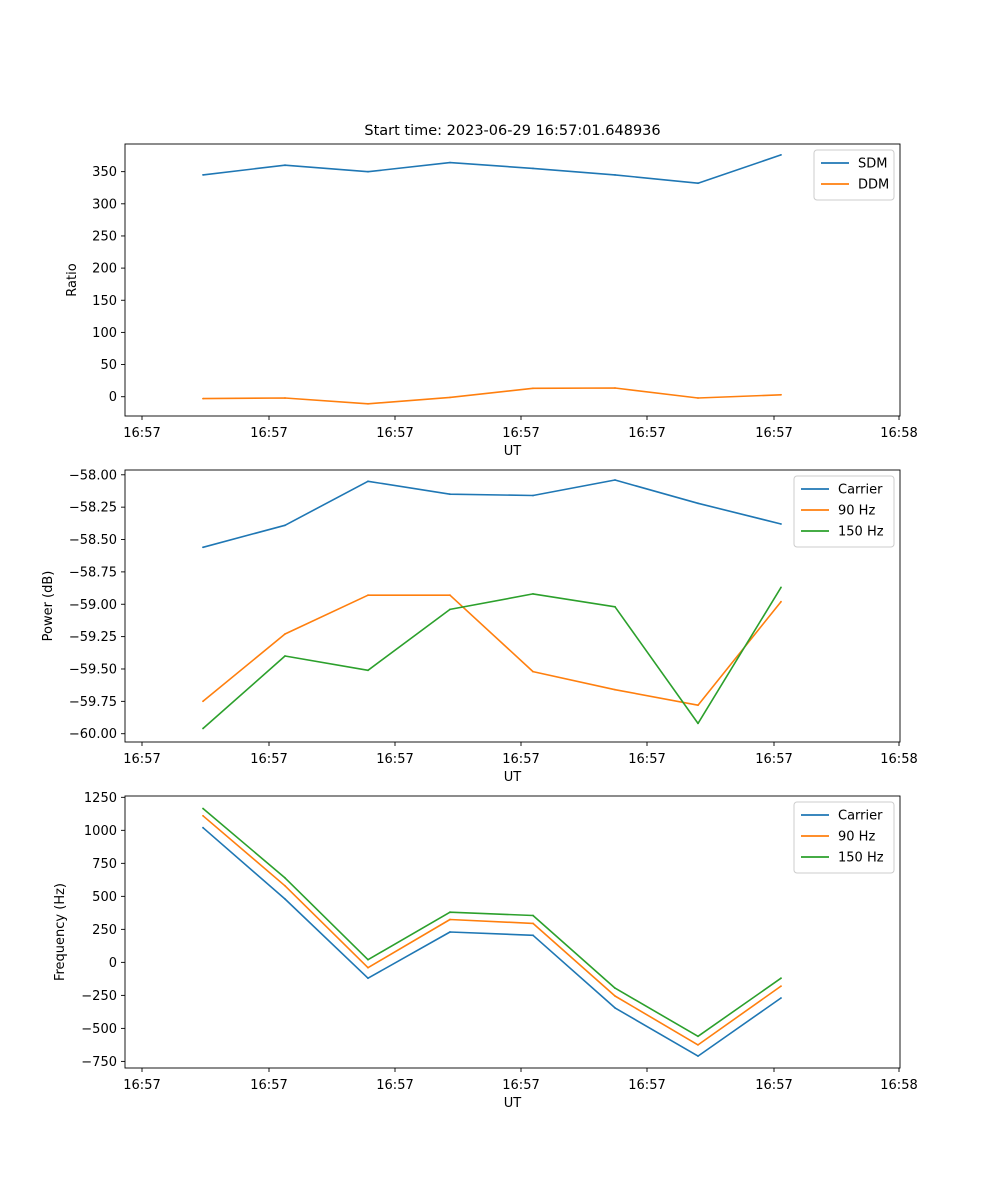 The width and height of the screenshot is (1000, 1200). I want to click on y-tick-label: 350, so click(104, 172).